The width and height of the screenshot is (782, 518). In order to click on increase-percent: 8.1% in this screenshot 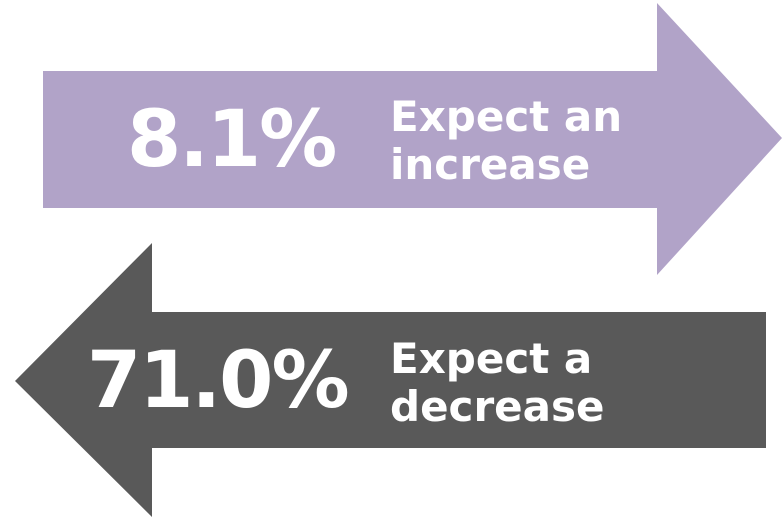, I will do `click(232, 140)`.